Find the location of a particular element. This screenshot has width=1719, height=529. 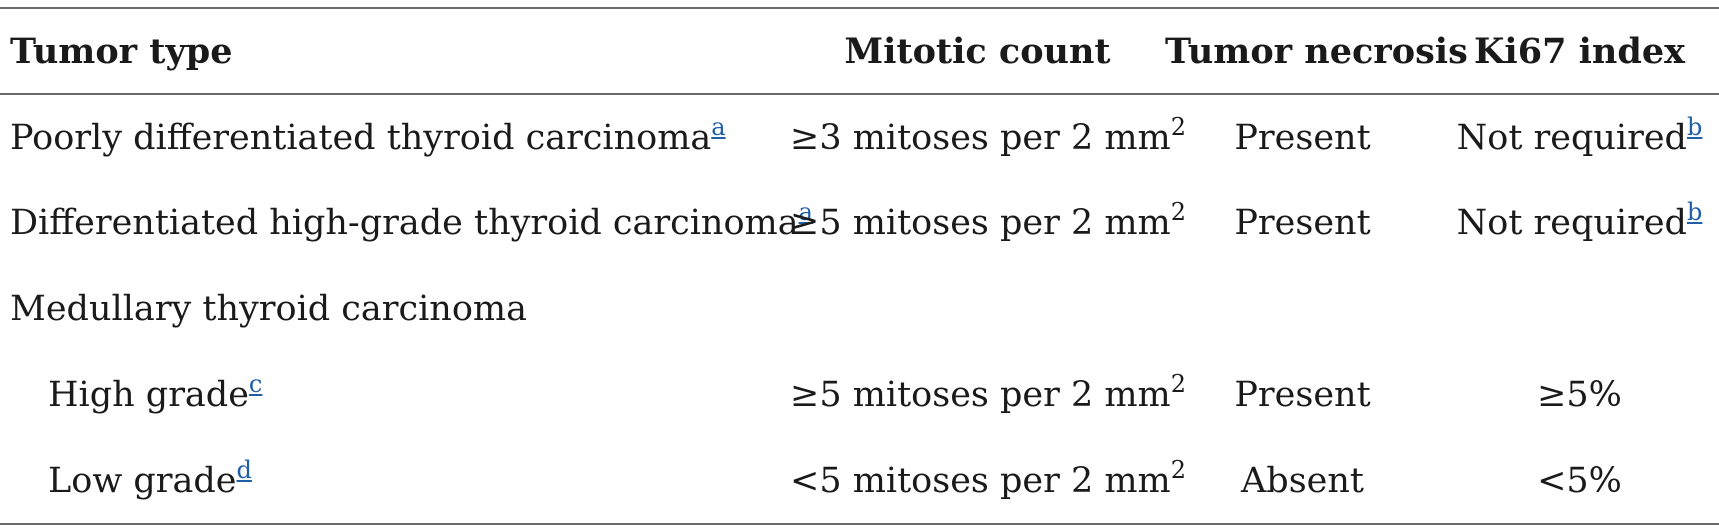

tumor-type-text: High grade is located at coordinates (148, 395).